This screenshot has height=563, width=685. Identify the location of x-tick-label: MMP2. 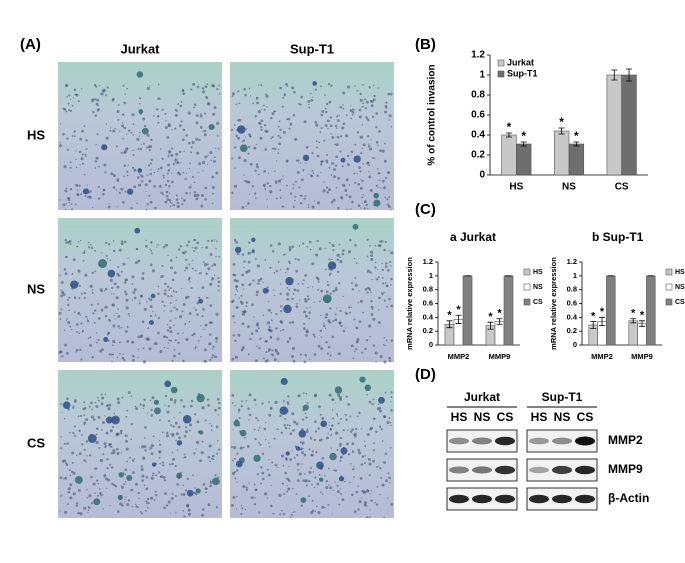
(602, 356).